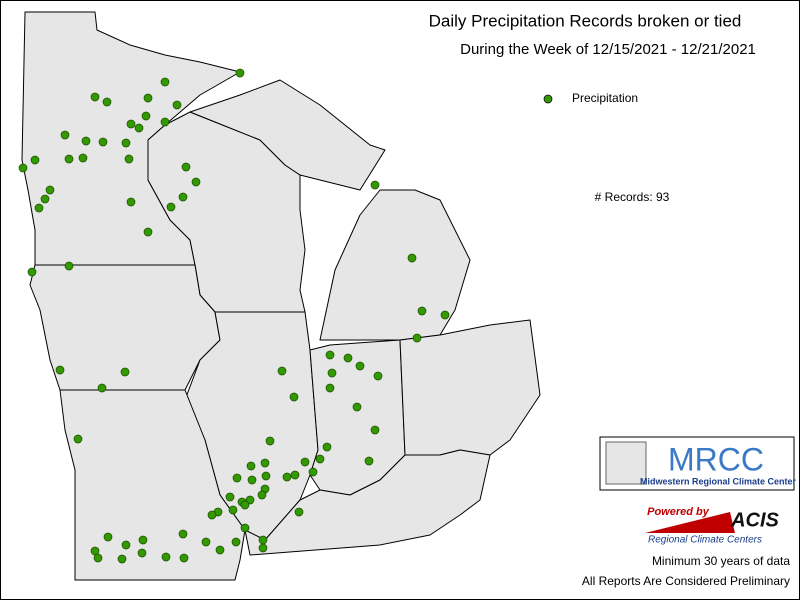 The width and height of the screenshot is (800, 600). I want to click on logo-name: MRCC, so click(716, 459).